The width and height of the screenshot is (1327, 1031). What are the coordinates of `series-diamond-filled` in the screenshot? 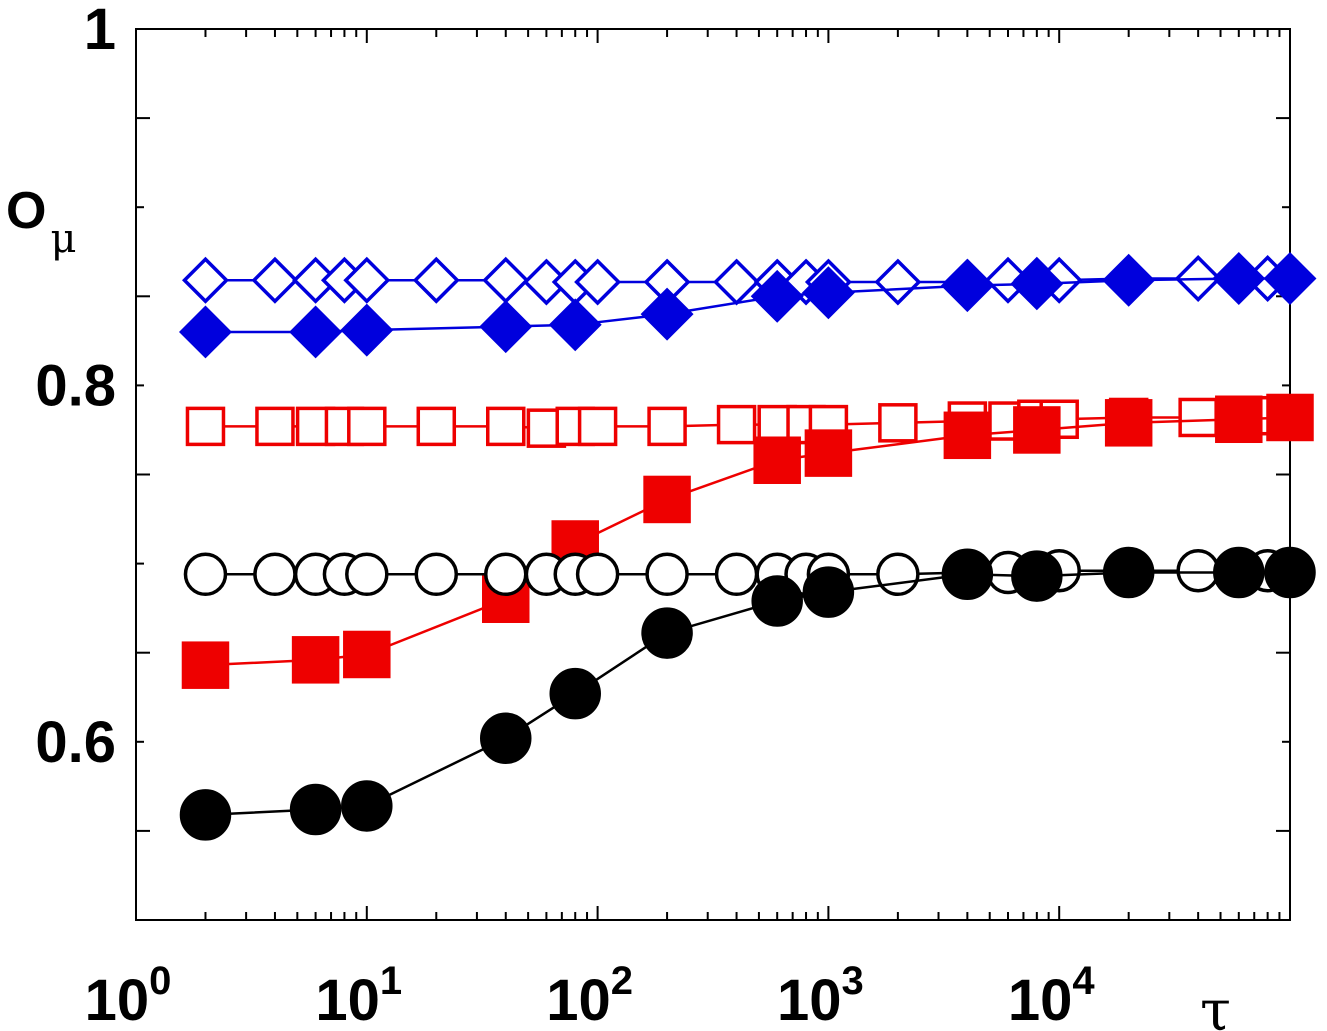 It's located at (748, 305).